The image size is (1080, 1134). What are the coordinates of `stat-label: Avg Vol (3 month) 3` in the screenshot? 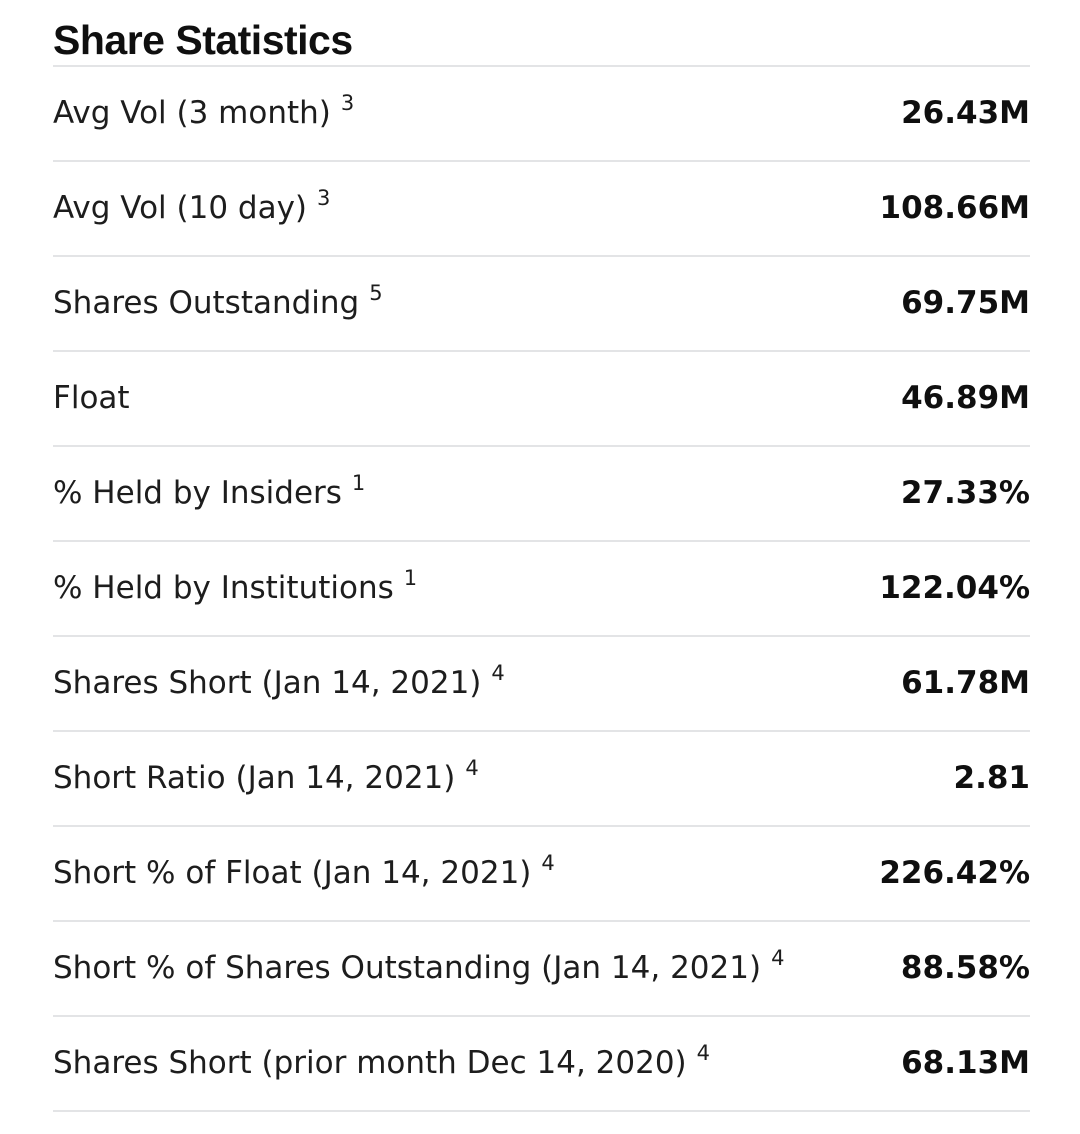 It's located at (204, 111).